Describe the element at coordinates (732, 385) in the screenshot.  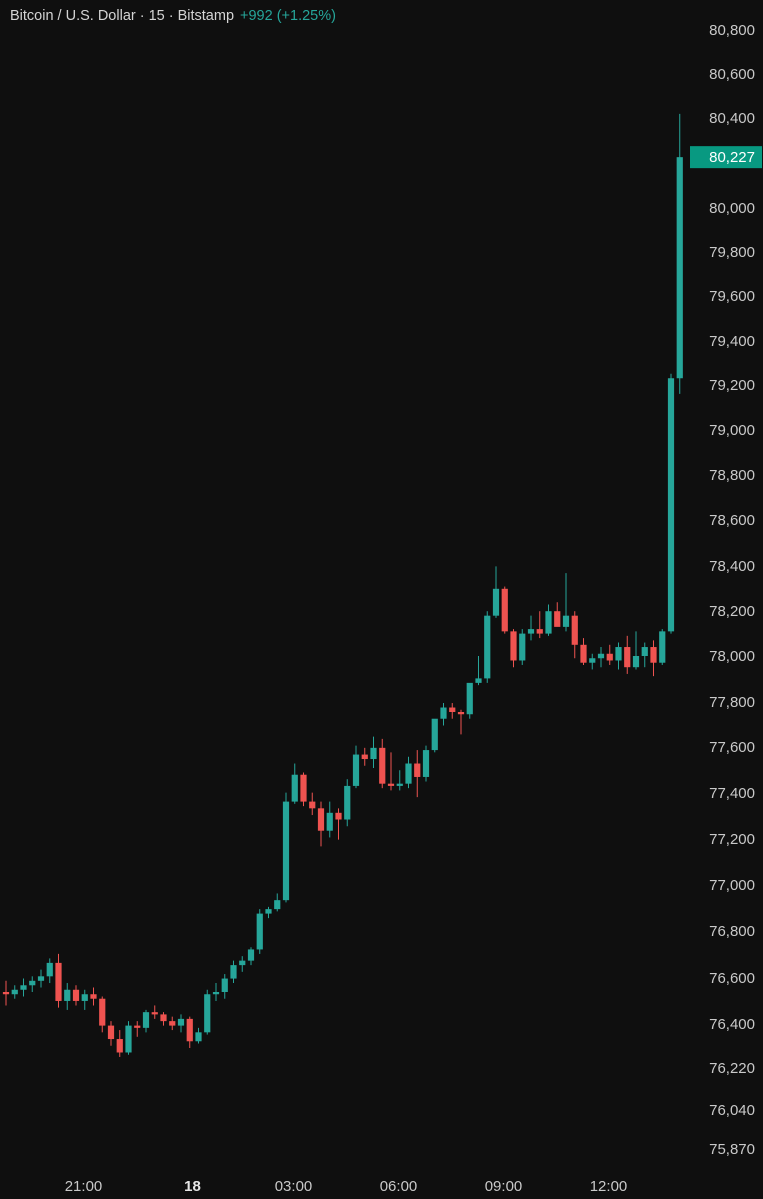
I see `price-tick-label: 79,200` at that location.